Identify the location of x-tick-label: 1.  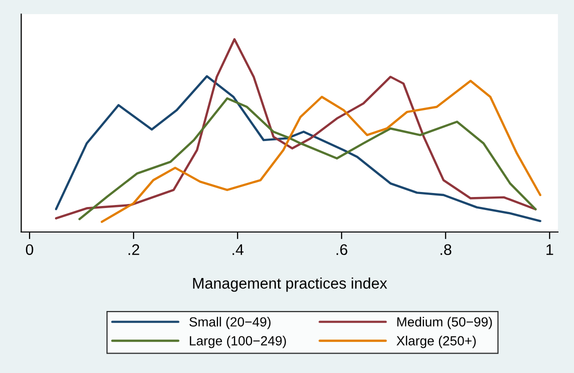
(550, 249).